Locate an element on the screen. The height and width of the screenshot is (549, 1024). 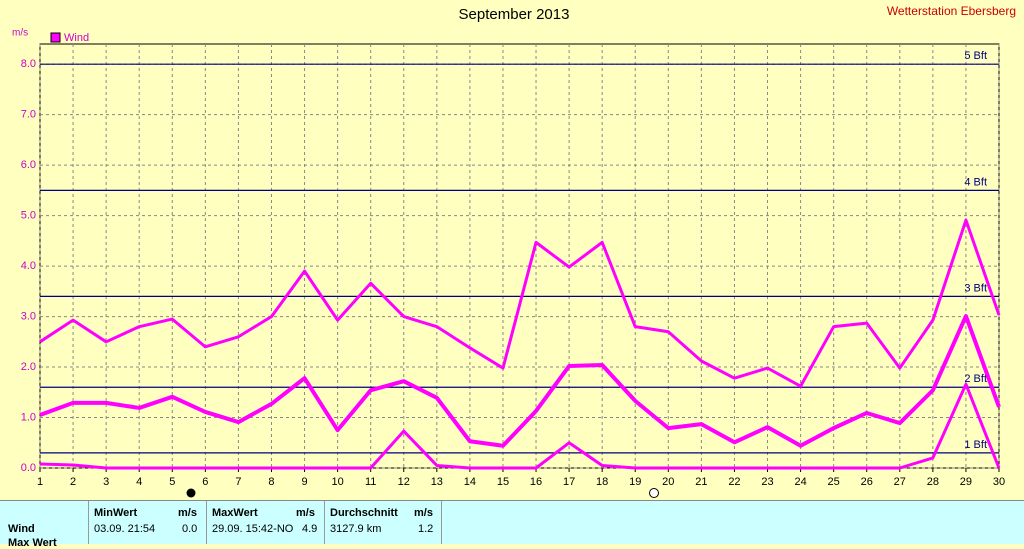
y-tick-label: 4.0 is located at coordinates (28, 266).